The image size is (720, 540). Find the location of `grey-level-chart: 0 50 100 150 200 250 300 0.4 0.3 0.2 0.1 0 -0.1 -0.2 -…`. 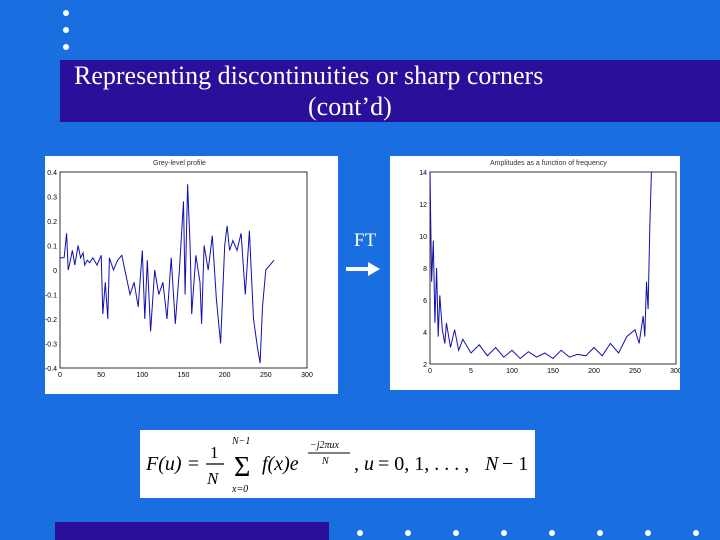

grey-level-chart: 0 50 100 150 200 250 300 0.4 0.3 0.2 0.1 0 -0.1 -0.2 -… is located at coordinates (179, 274).